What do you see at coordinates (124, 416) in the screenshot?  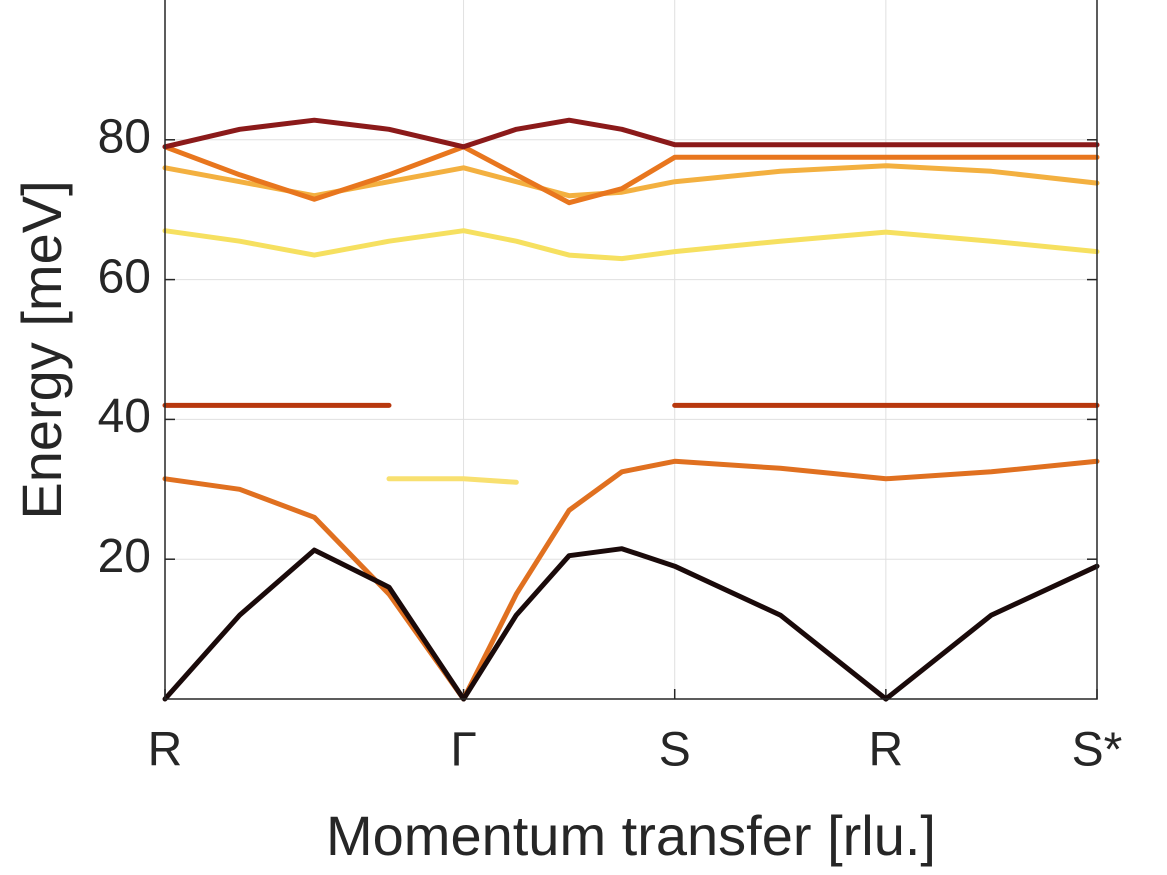 I see `y-tick-label: 40` at bounding box center [124, 416].